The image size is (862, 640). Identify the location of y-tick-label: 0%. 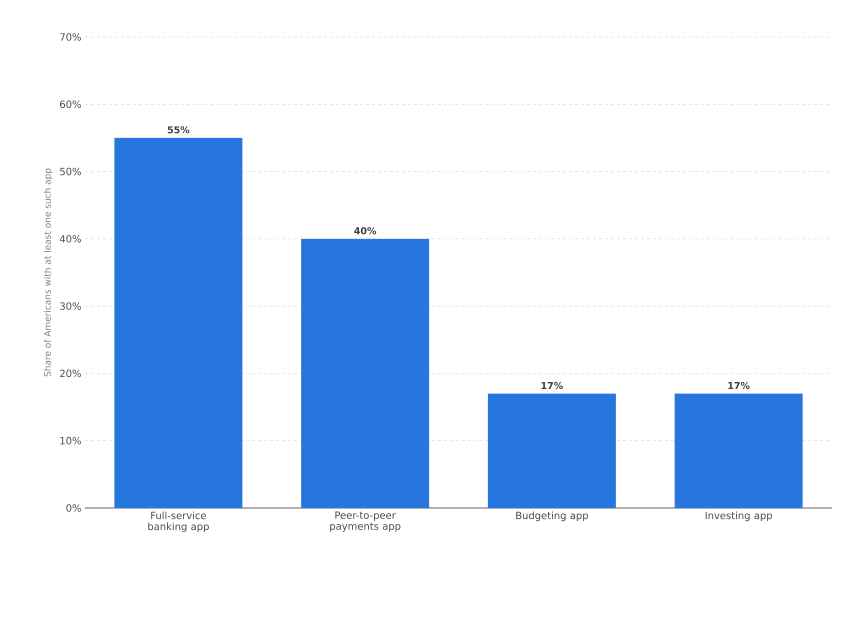
(73, 508).